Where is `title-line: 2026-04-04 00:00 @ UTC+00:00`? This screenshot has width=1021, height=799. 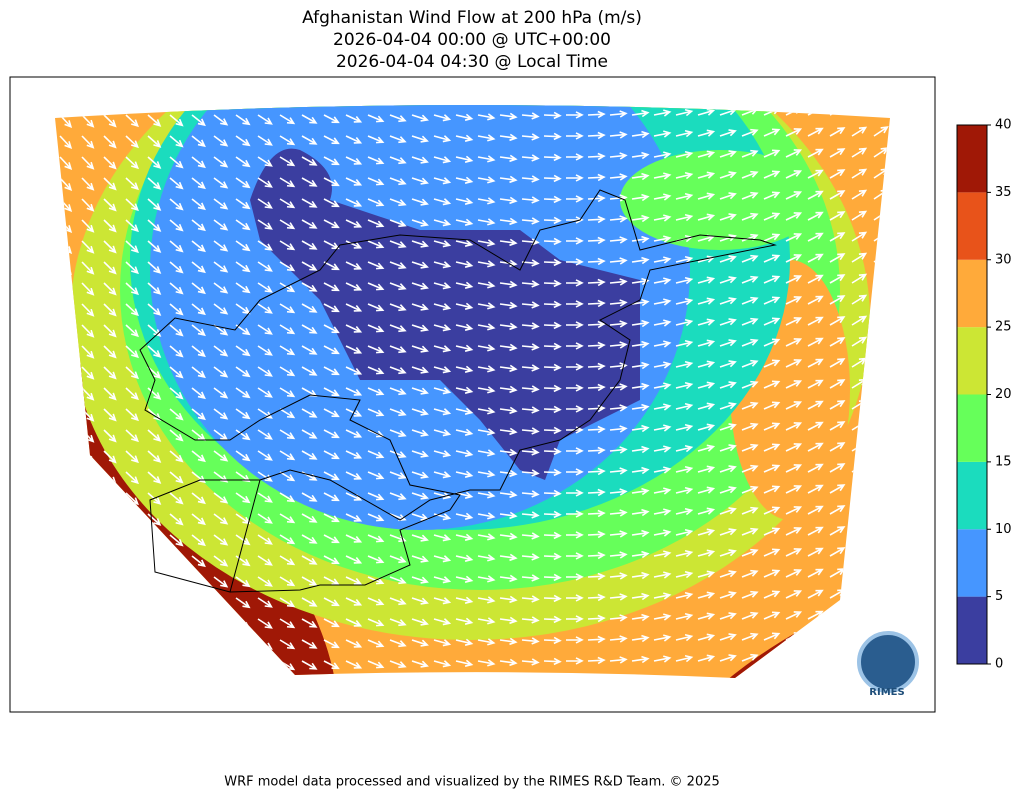
title-line: 2026-04-04 00:00 @ UTC+00:00 is located at coordinates (472, 40).